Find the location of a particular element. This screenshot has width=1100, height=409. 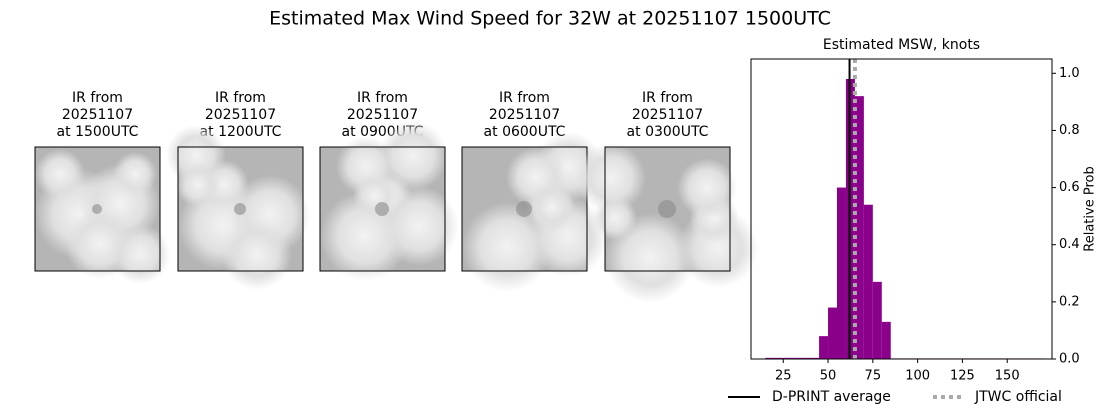

x-tick-label: 75 is located at coordinates (873, 376).